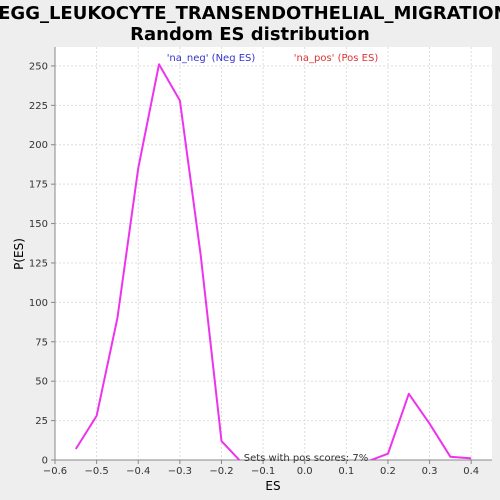 This screenshot has width=500, height=500. Describe the element at coordinates (430, 471) in the screenshot. I see `x-tick-label: 0.3` at that location.